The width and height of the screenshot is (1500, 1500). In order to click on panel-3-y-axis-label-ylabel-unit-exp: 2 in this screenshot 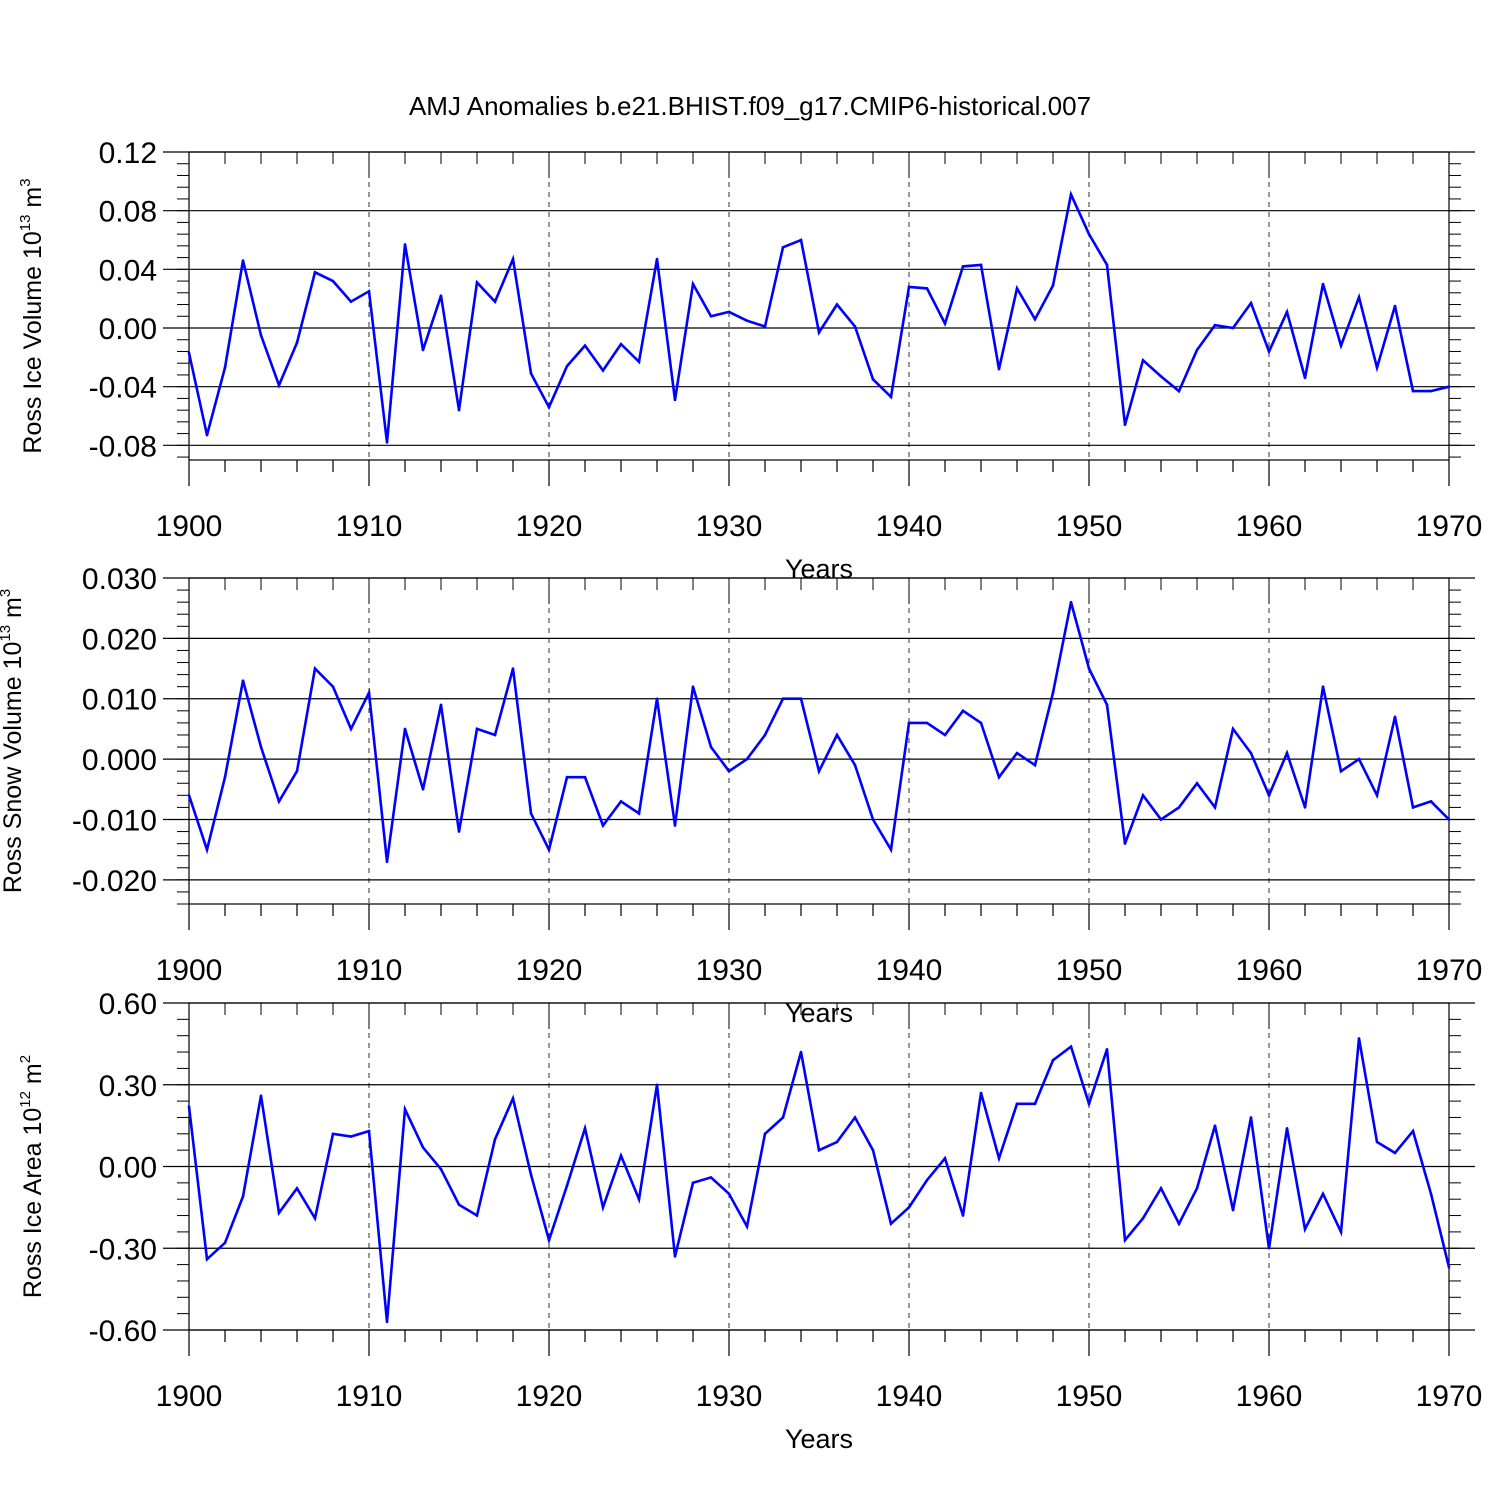, I will do `click(25, 1059)`.